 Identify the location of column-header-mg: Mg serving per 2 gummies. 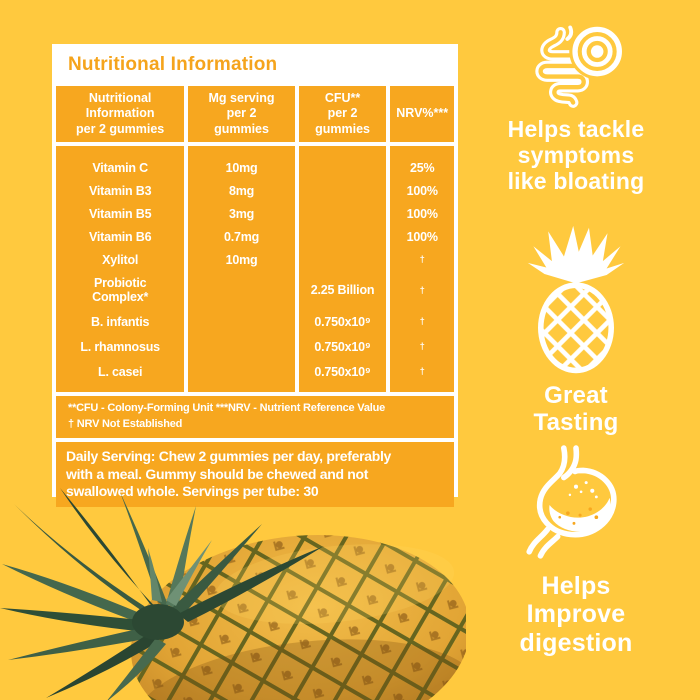
(241, 114).